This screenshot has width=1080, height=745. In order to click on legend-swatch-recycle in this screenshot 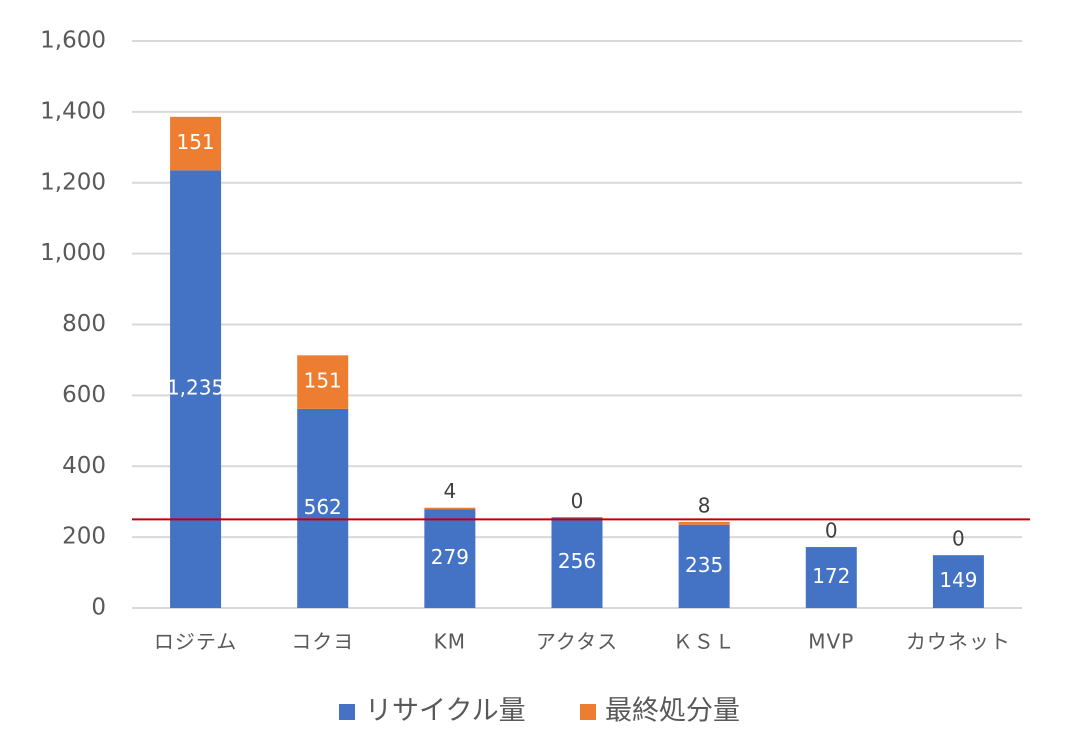, I will do `click(347, 712)`.